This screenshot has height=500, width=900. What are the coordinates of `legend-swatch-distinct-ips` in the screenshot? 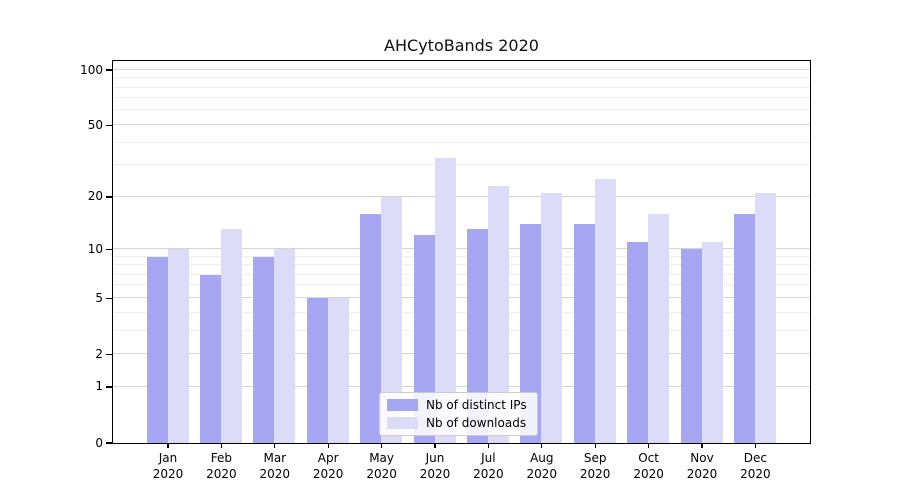 It's located at (402, 405).